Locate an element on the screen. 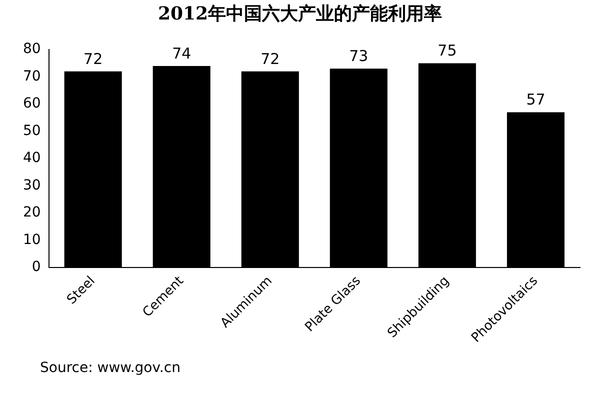 The height and width of the screenshot is (397, 615). data-label: 73 is located at coordinates (358, 56).